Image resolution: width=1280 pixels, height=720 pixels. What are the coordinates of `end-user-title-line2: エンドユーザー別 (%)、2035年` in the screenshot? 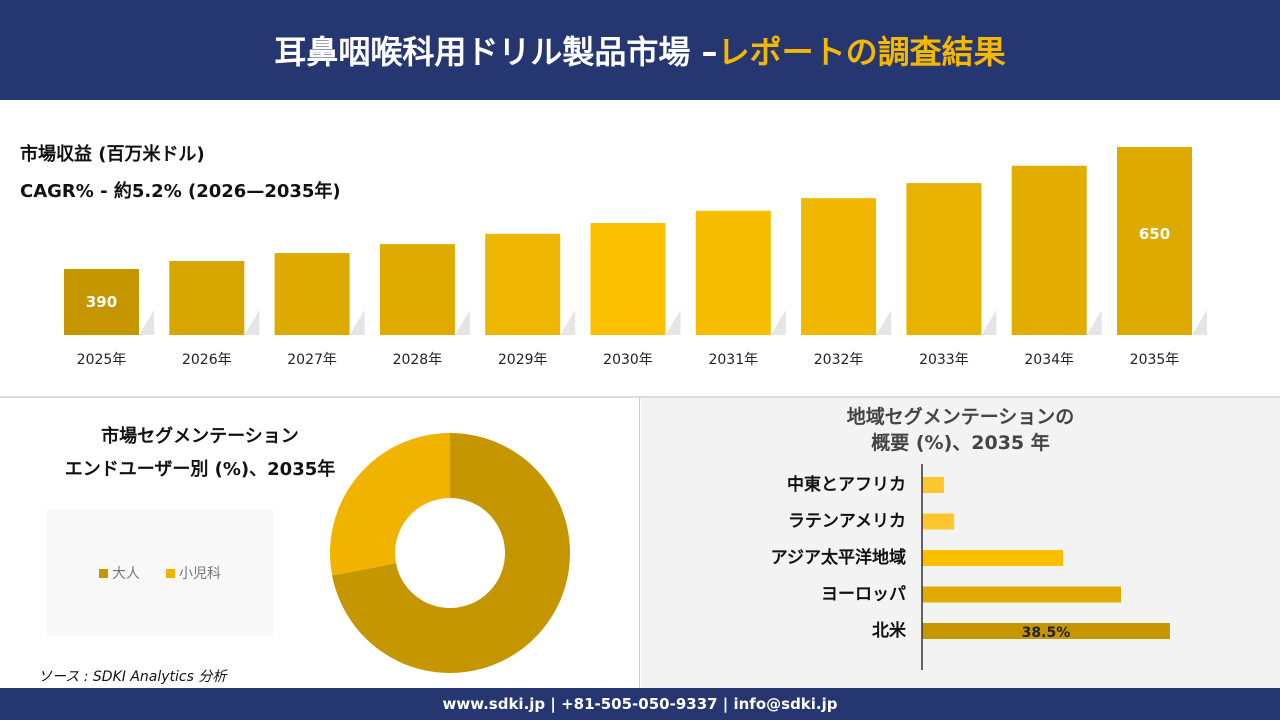 It's located at (200, 469).